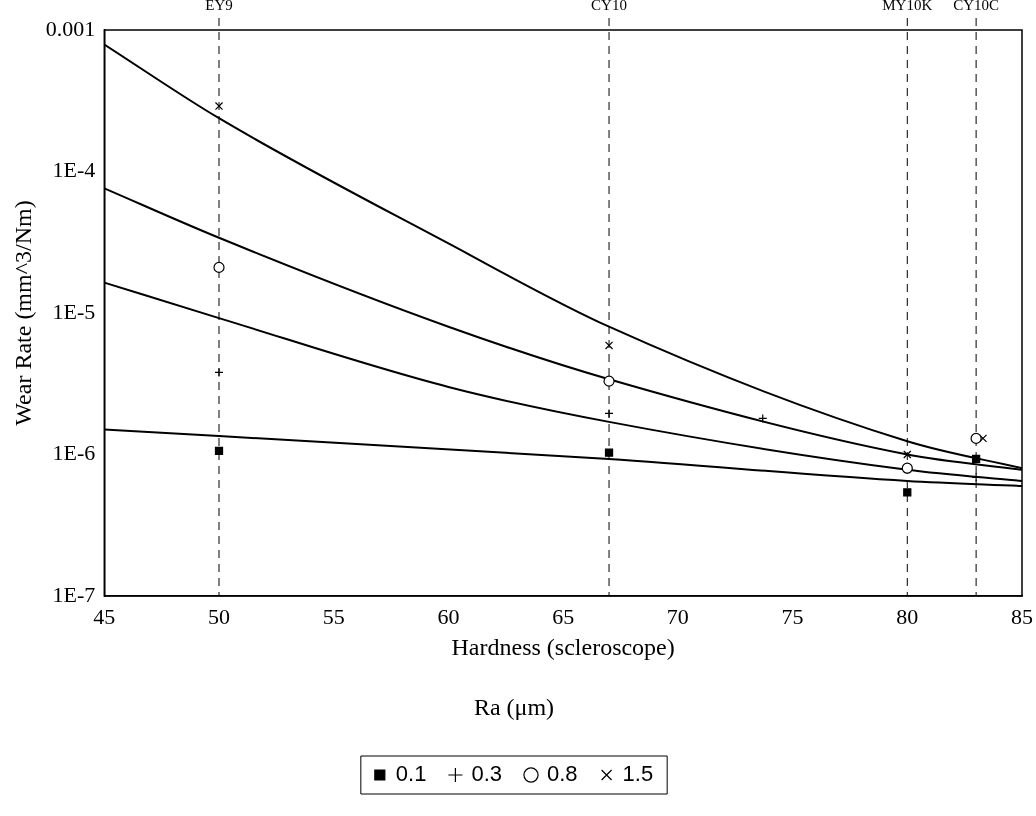 This screenshot has height=816, width=1036. I want to click on ref-line-label: CY10C, so click(976, 7).